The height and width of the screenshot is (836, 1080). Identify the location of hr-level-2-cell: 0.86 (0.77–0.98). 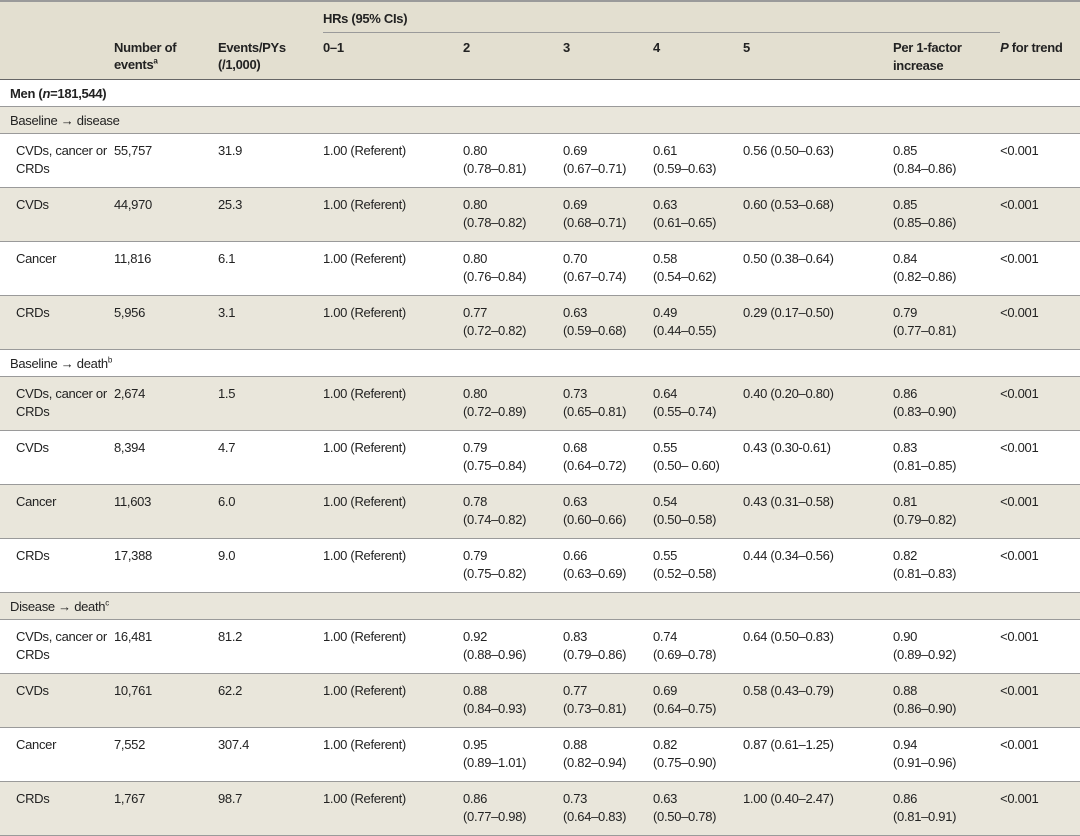
(513, 808).